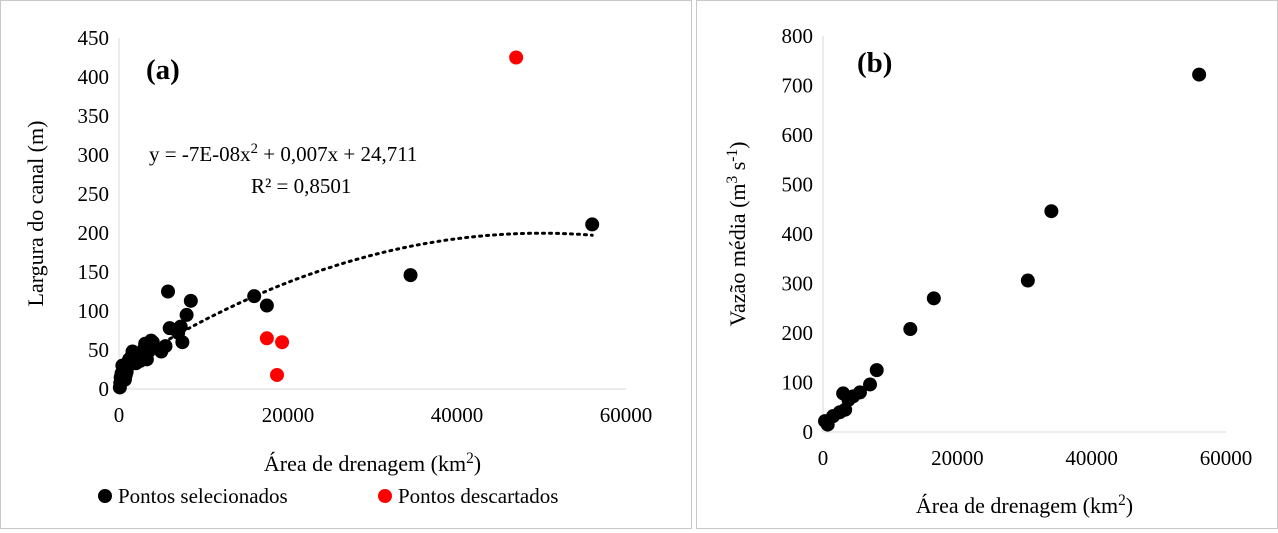  What do you see at coordinates (163, 70) in the screenshot?
I see `panel-label: (a)` at bounding box center [163, 70].